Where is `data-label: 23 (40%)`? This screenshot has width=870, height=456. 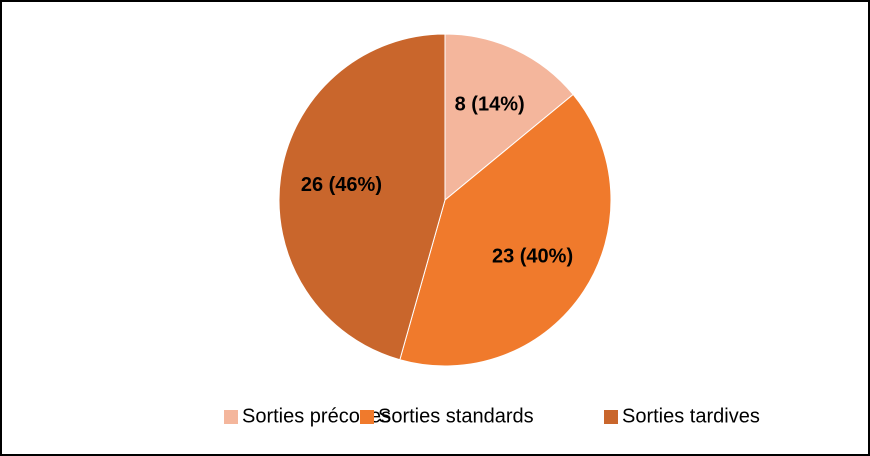 data-label: 23 (40%) is located at coordinates (532, 256).